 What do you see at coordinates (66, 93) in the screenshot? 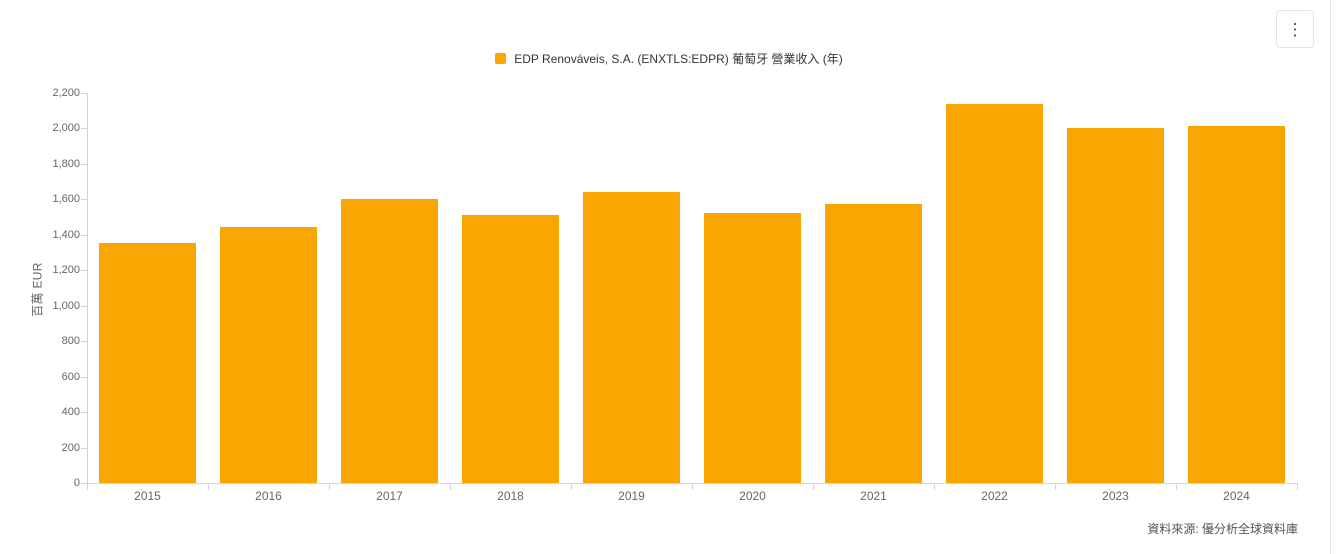
I see `y-tick-label: 2,200` at bounding box center [66, 93].